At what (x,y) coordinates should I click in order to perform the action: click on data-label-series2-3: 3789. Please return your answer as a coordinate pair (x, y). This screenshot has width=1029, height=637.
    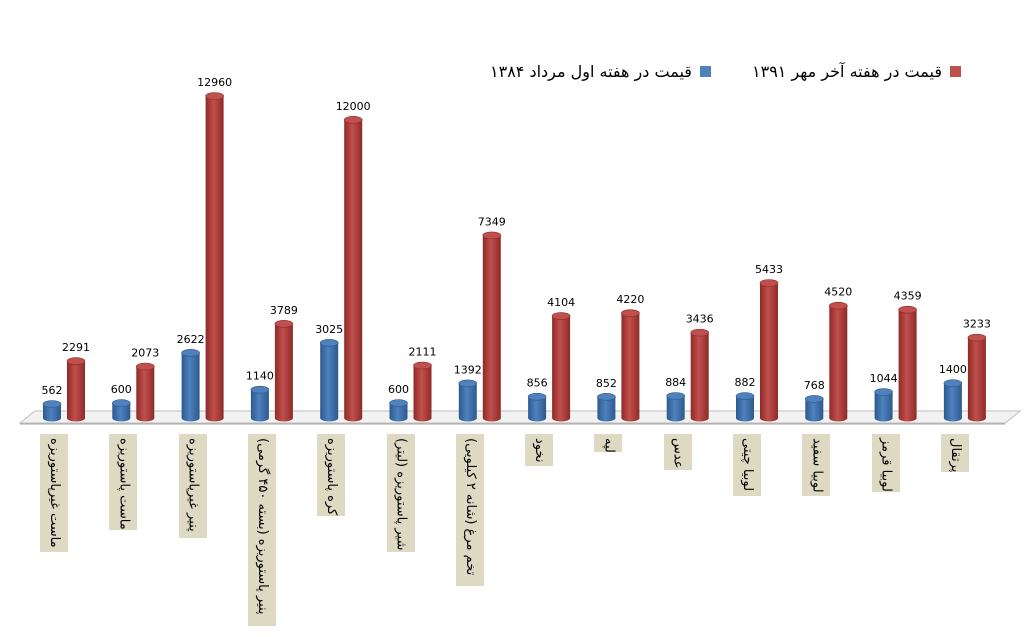
    Looking at the image, I should click on (284, 310).